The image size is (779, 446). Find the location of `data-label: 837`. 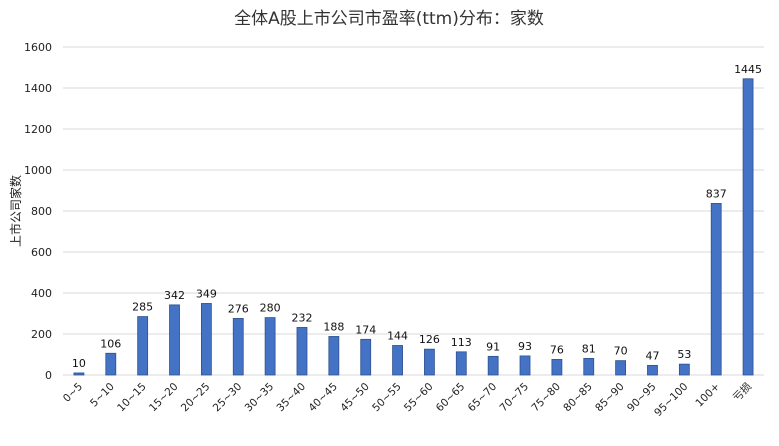

data-label: 837 is located at coordinates (716, 193).